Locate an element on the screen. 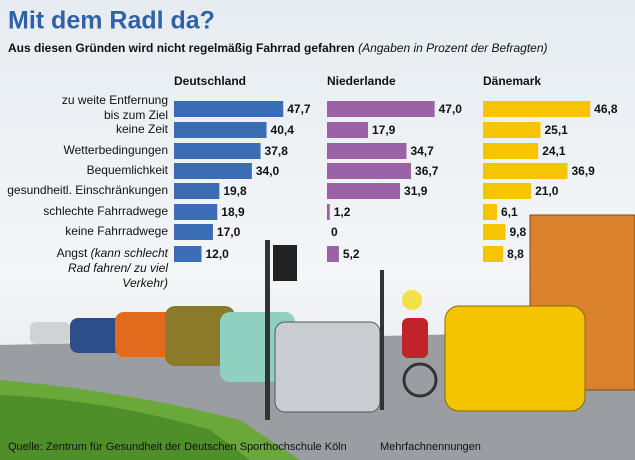 The image size is (635, 460). panel-header: Niederlande is located at coordinates (361, 81).